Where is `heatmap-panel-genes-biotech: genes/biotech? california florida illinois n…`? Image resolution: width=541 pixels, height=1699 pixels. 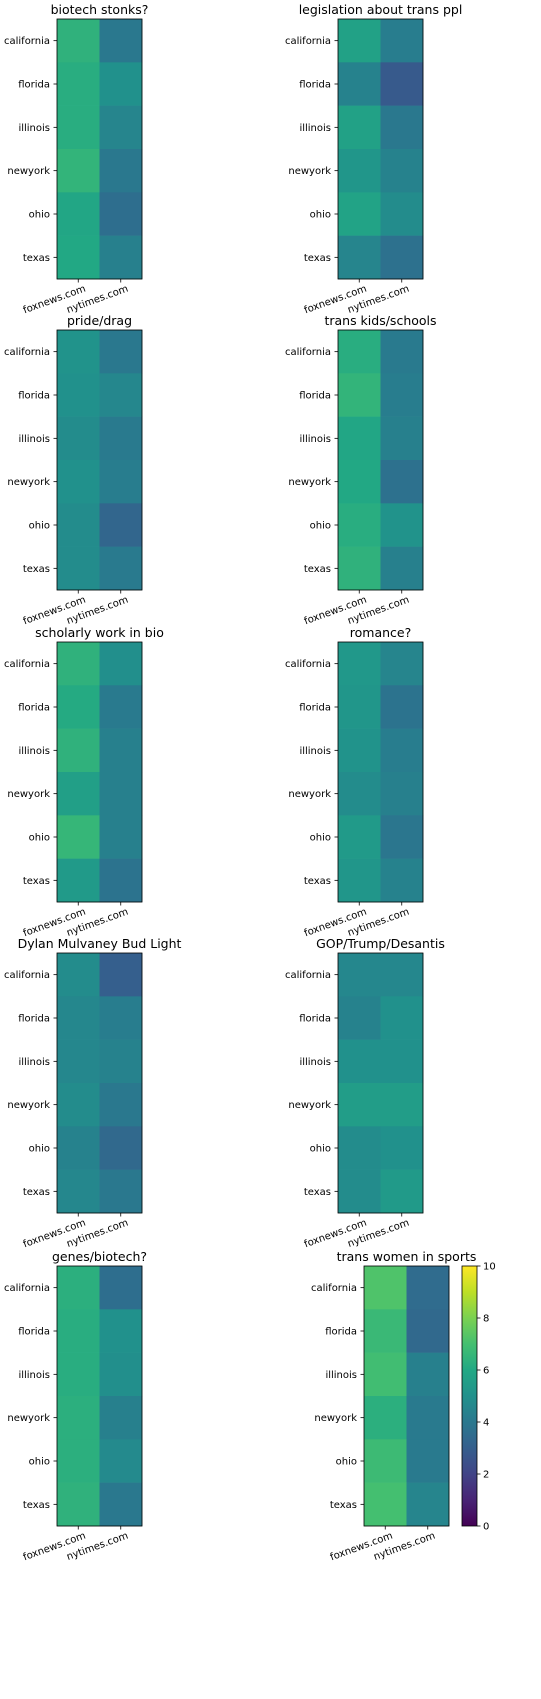 heatmap-panel-genes-biotech: genes/biotech? california florida illinois n… is located at coordinates (75, 1406).